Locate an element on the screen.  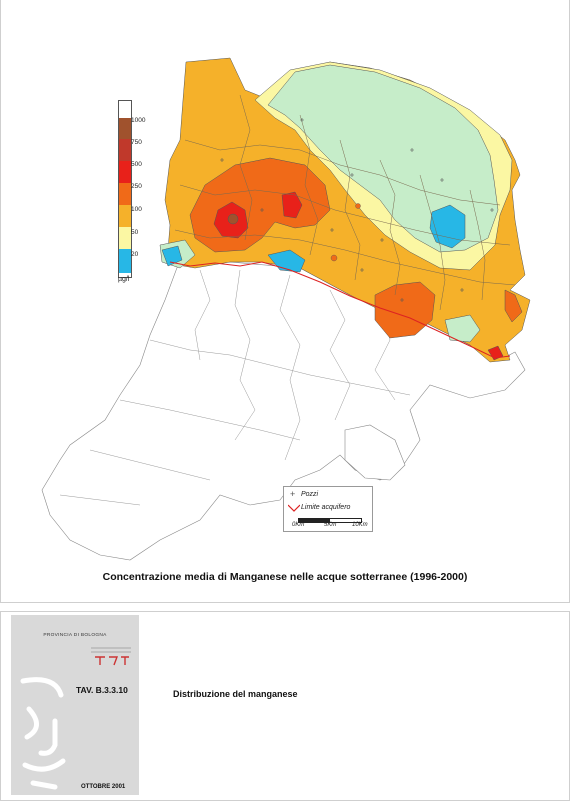
aquifer-limit-label: Limite acquifero is located at coordinates (326, 507).